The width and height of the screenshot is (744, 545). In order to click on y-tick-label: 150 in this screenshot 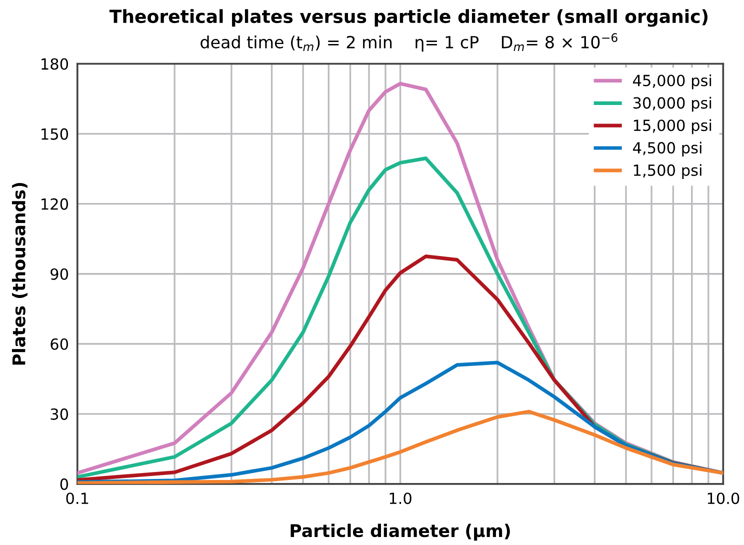, I will do `click(55, 134)`.